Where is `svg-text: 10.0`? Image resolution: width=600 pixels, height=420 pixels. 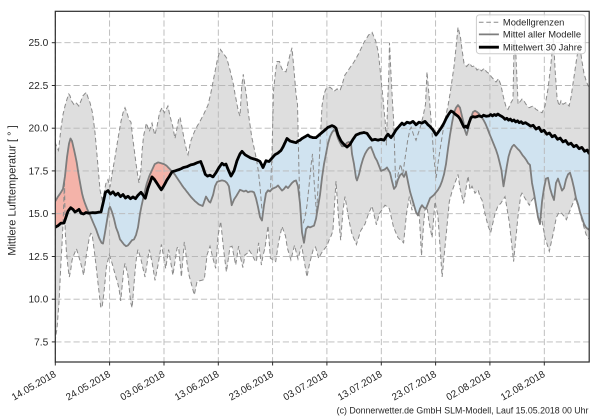 svg-text: 10.0 is located at coordinates (38, 300).